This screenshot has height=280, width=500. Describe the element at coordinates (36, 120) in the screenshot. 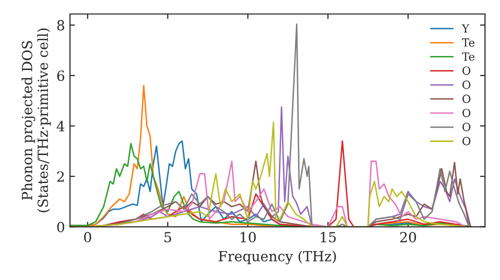

I see `y-axis-title: Phonon projected DOS (States/THz·primitive cell)` at that location.